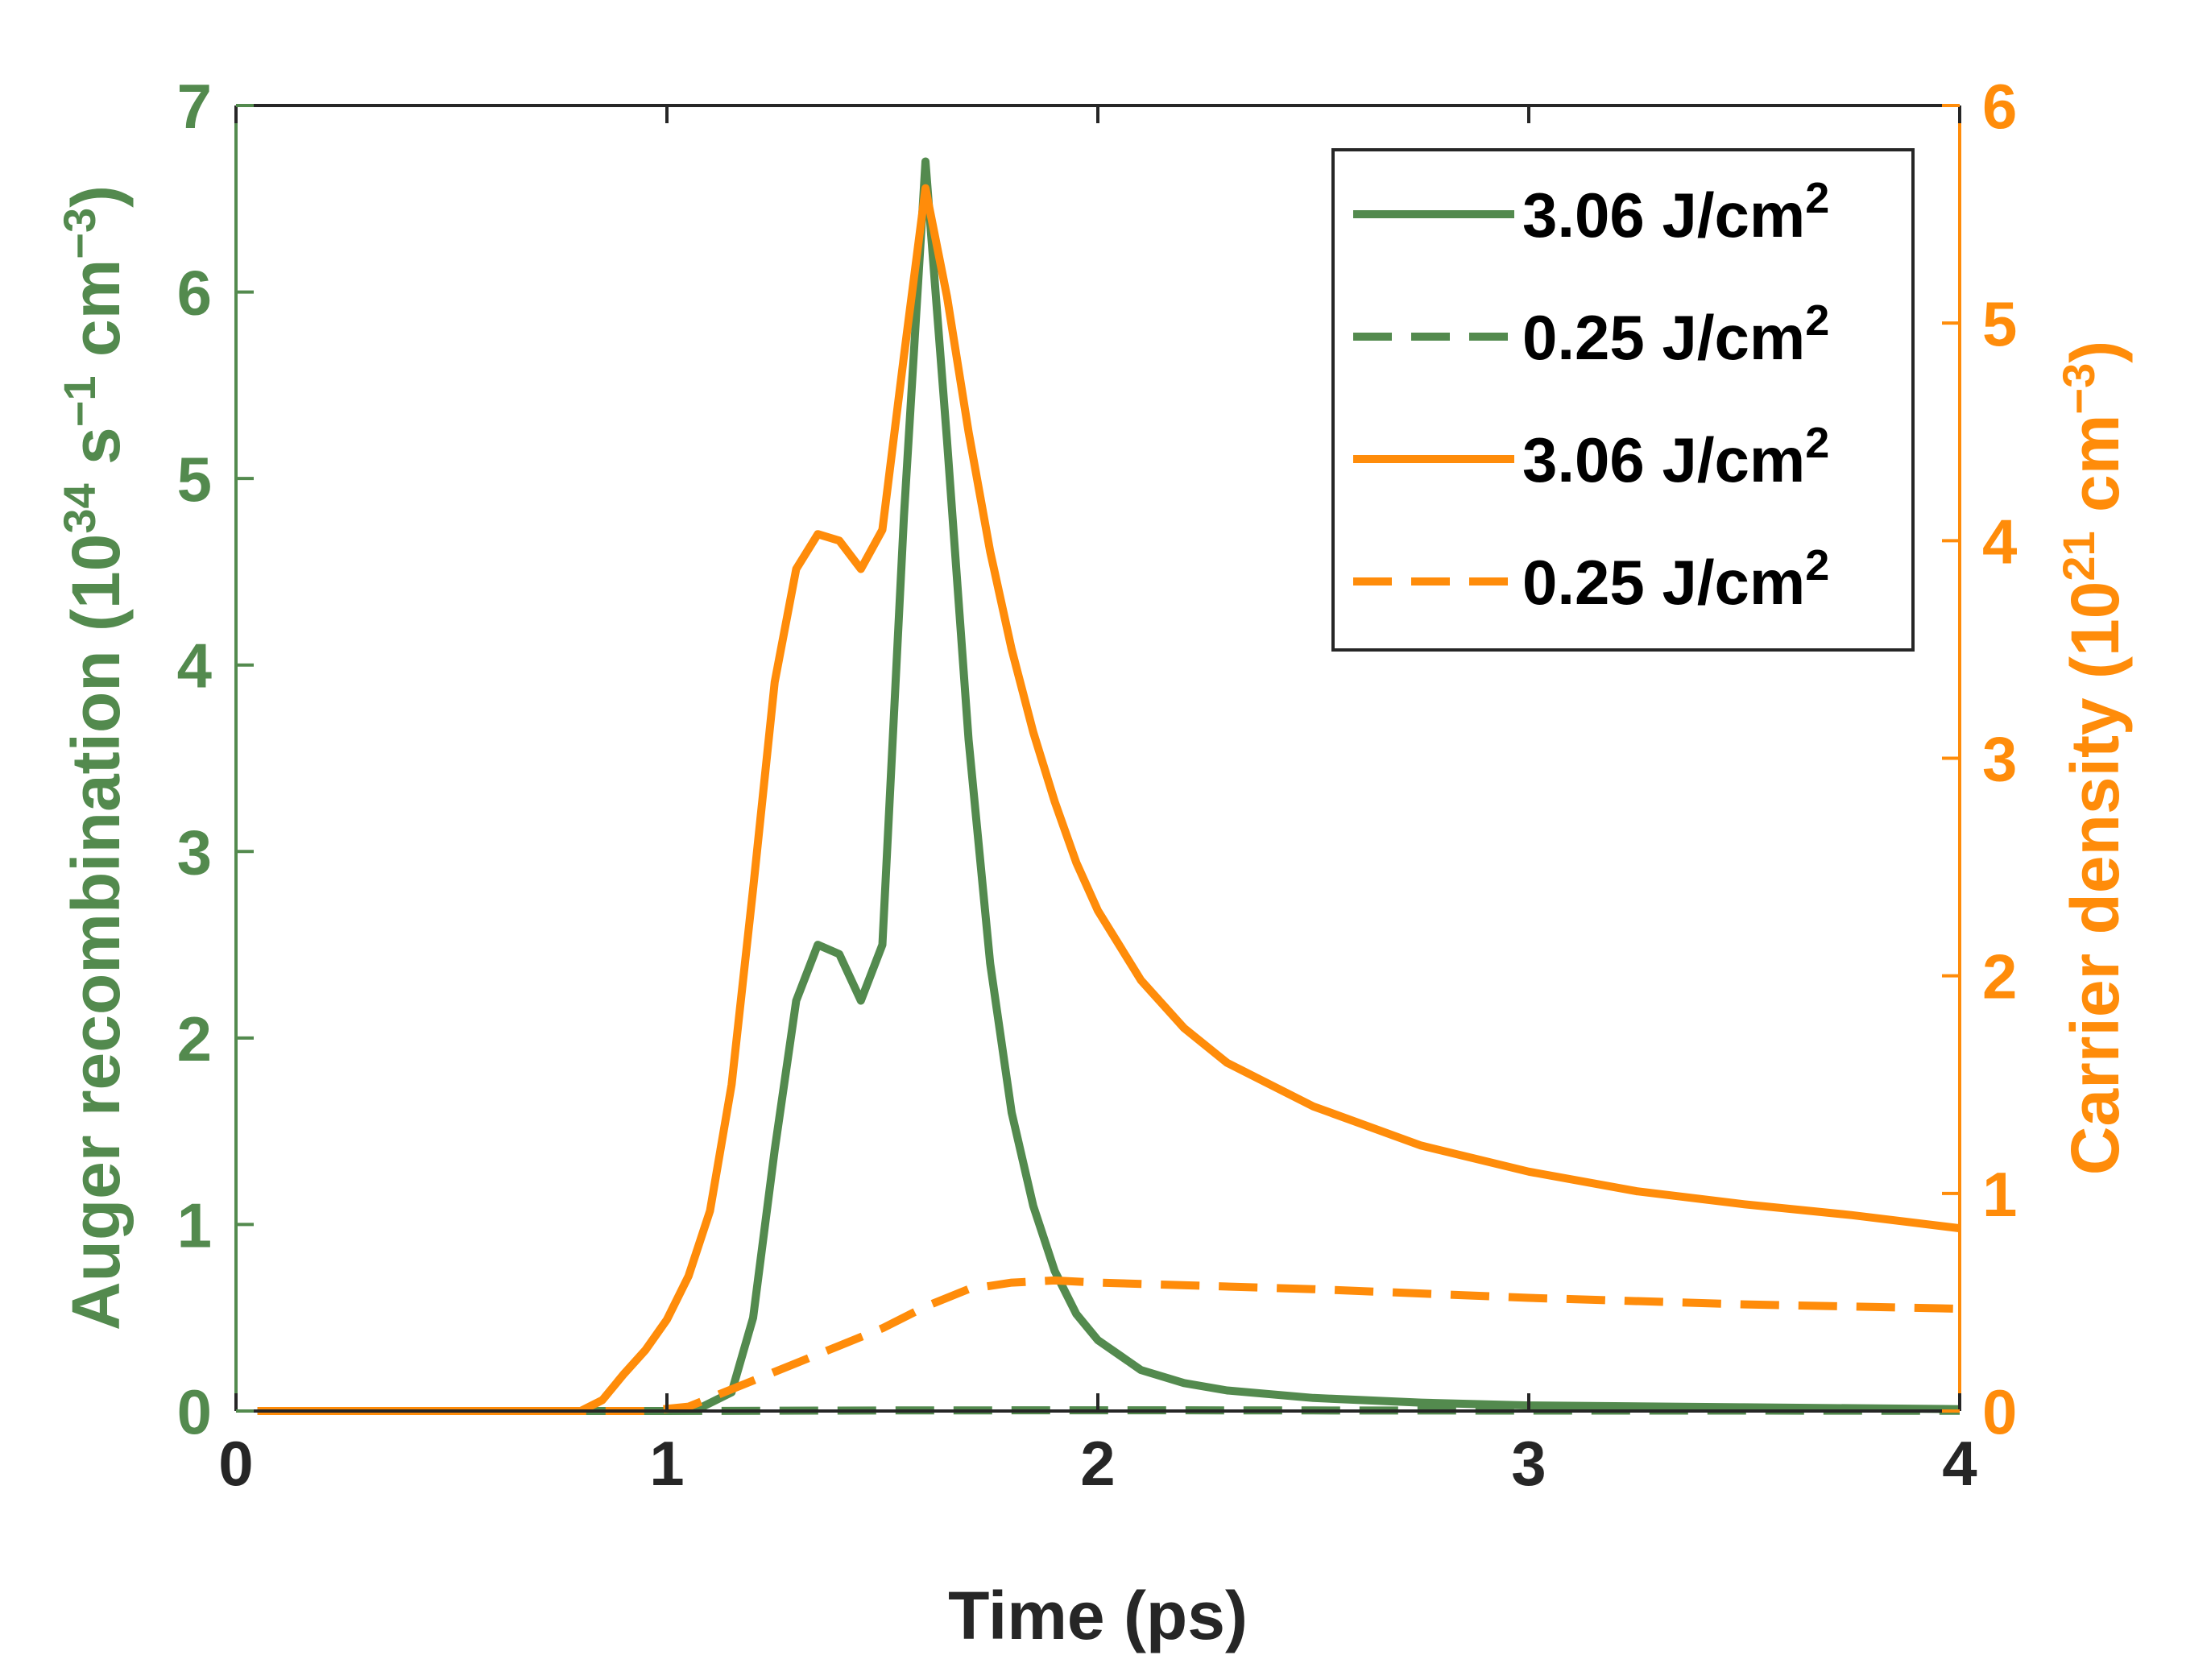 The image size is (2211, 1680). What do you see at coordinates (194, 852) in the screenshot?
I see `y-left-tick-label: 3` at bounding box center [194, 852].